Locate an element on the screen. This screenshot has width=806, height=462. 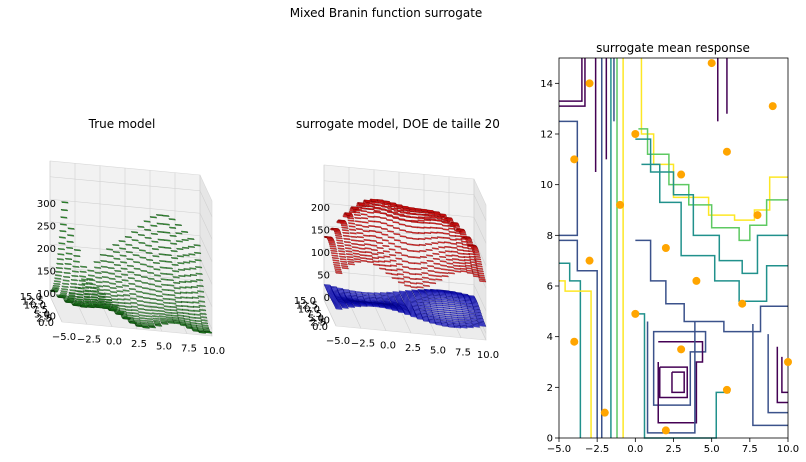
y-tick-label: 12.5 is located at coordinates (307, 305).